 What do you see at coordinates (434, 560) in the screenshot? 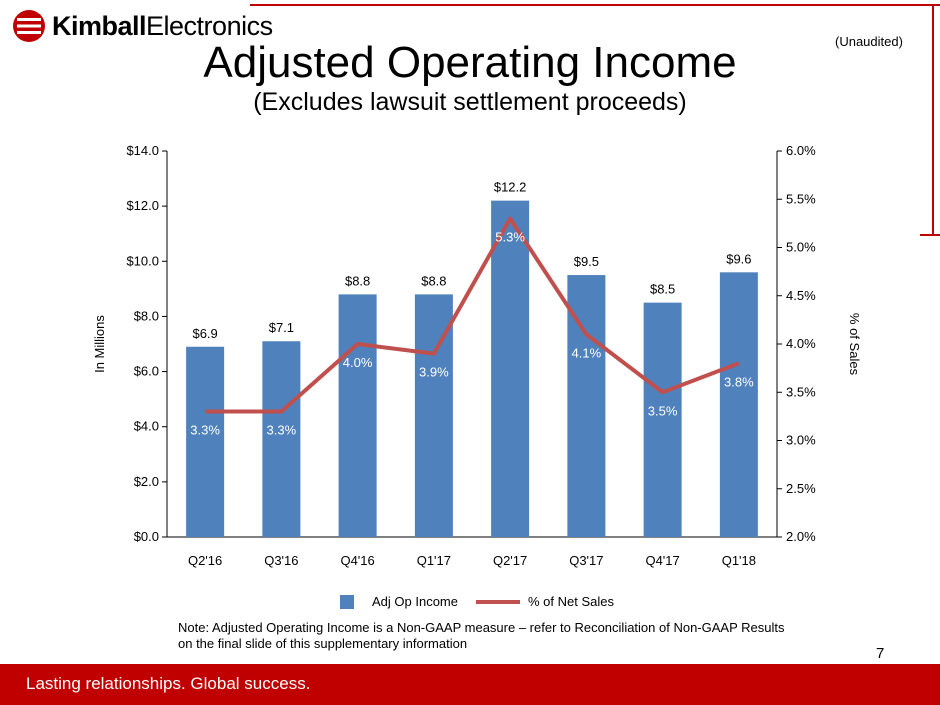
I see `category-label: Q1'17` at bounding box center [434, 560].